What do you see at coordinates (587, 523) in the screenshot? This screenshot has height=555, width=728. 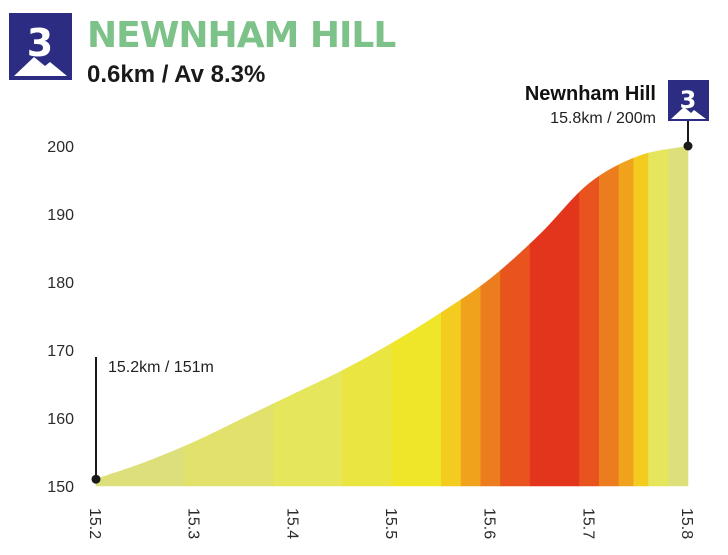 I see `x-tick-label: 15.7` at bounding box center [587, 523].